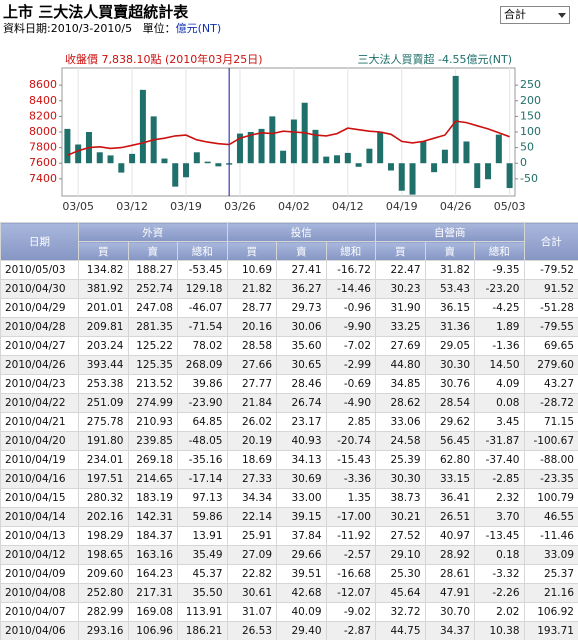  What do you see at coordinates (294, 206) in the screenshot?
I see `x-tick-label: 04/02` at bounding box center [294, 206].